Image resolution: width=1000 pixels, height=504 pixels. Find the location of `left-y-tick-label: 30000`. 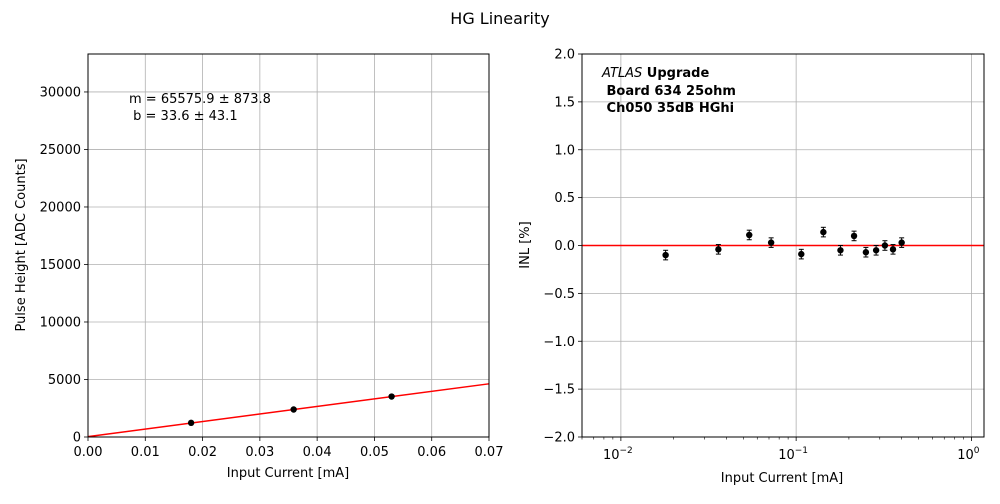

left-y-tick-label: 30000 is located at coordinates (60, 92).